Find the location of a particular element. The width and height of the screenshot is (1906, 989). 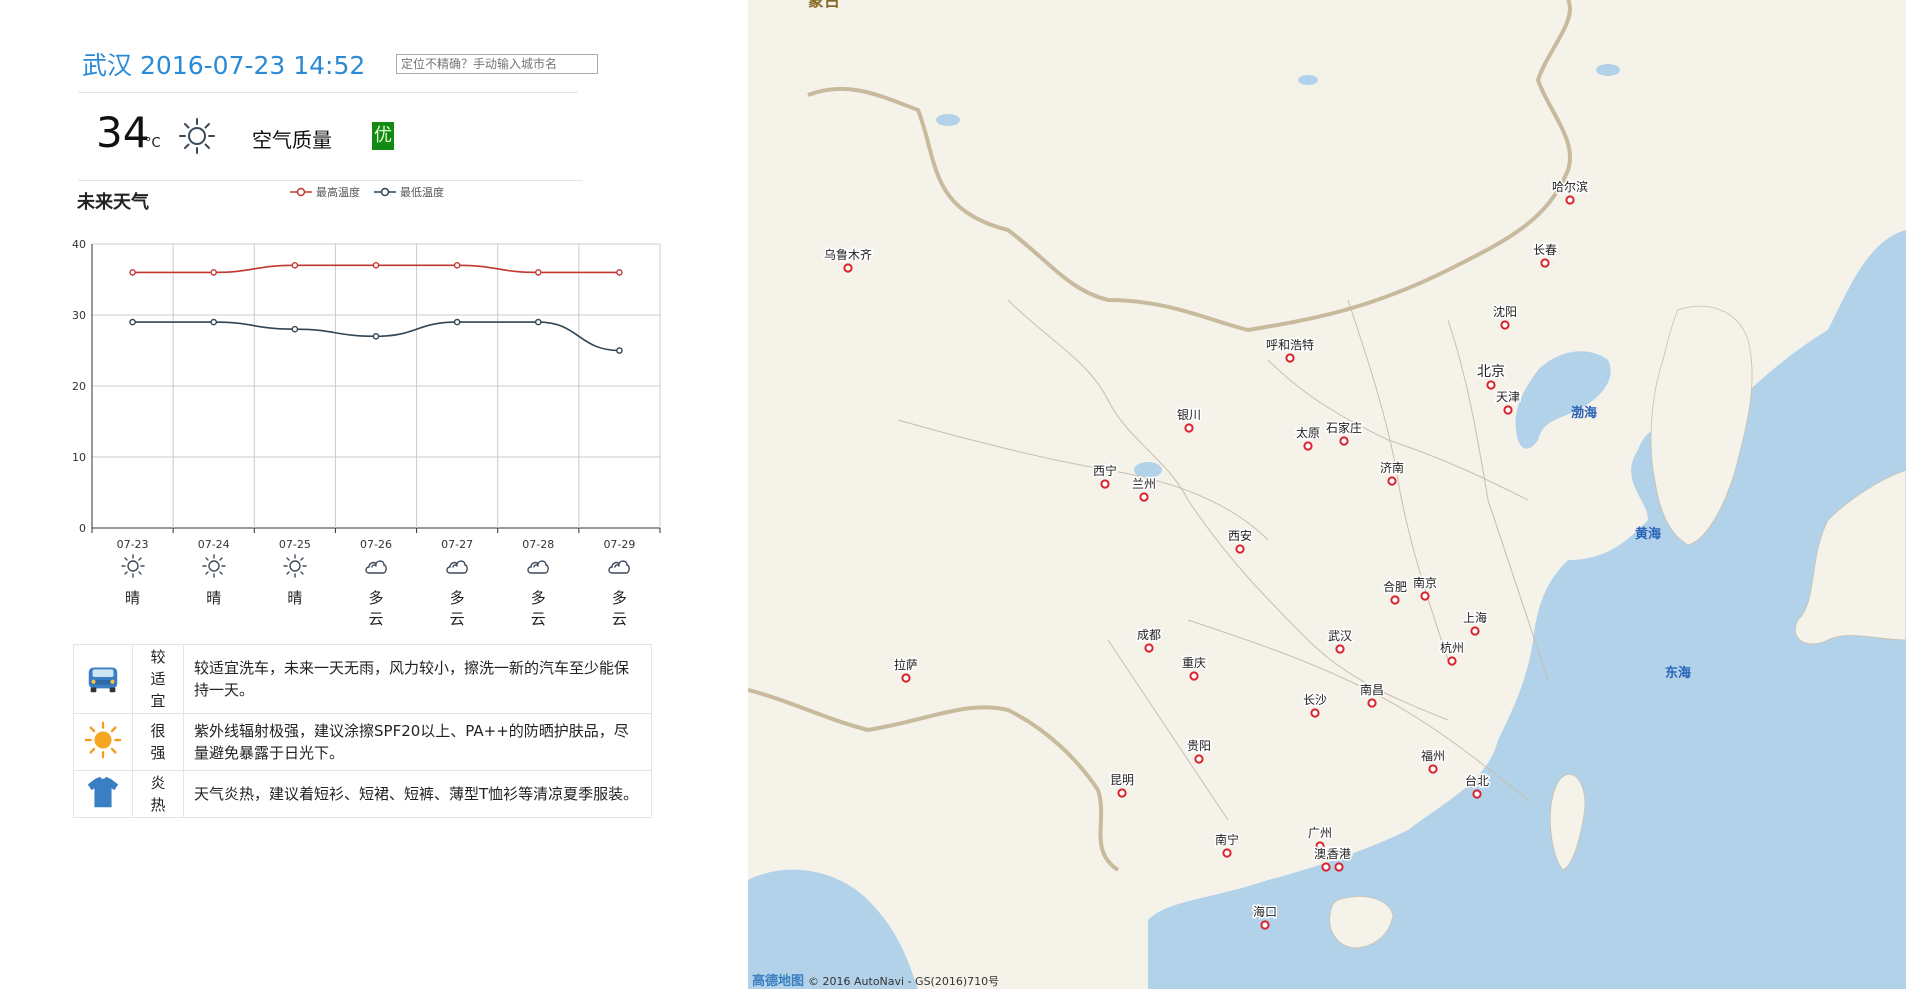

national-border is located at coordinates (1189, 166).